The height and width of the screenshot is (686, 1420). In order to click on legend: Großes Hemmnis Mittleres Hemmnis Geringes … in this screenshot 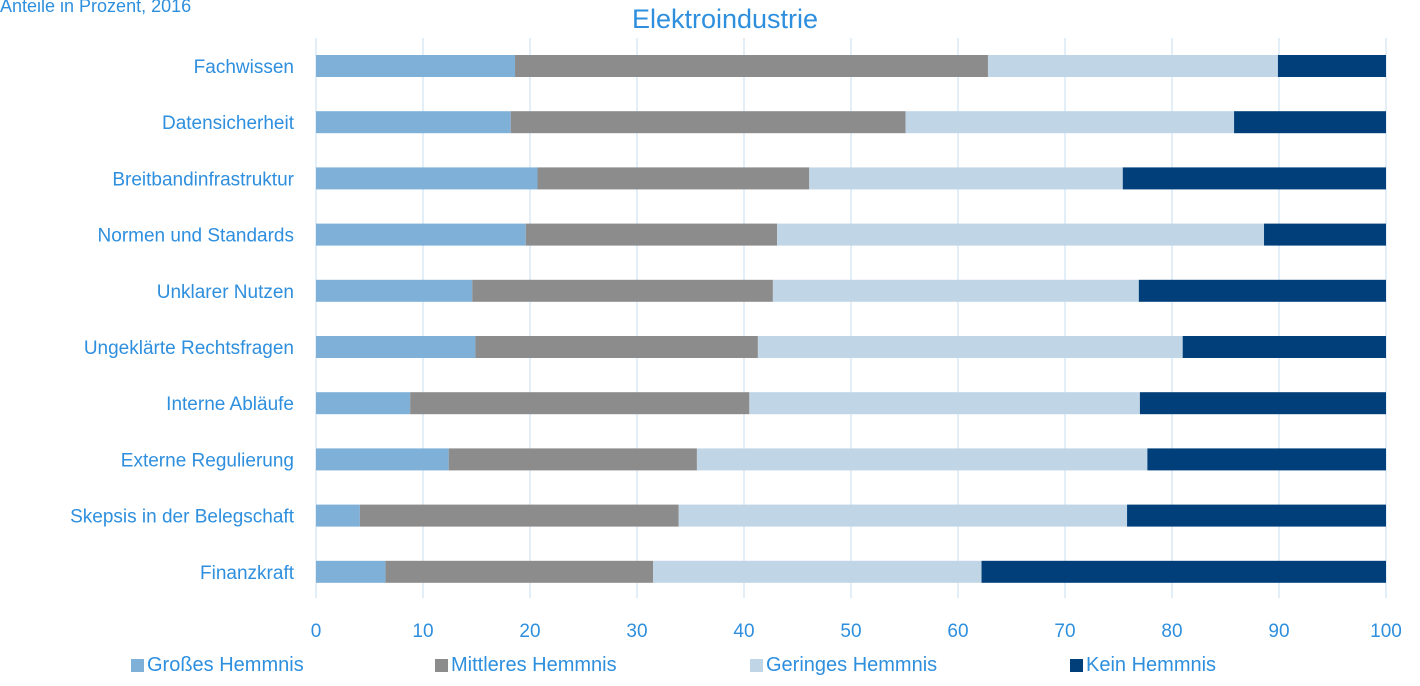, I will do `click(710, 669)`.